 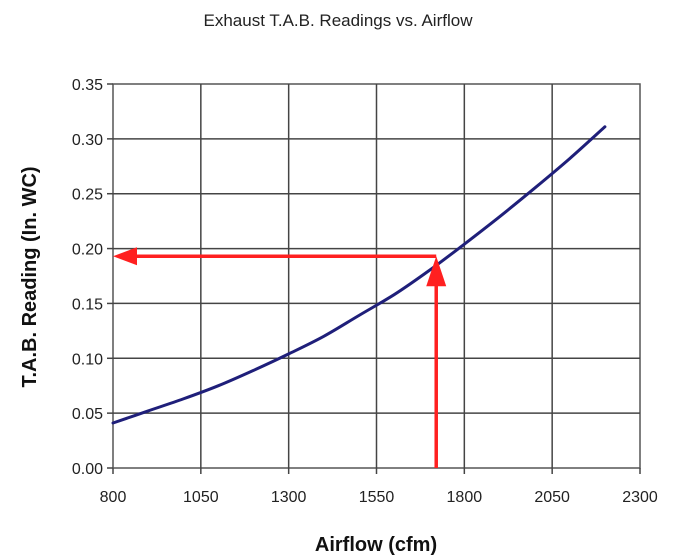 What do you see at coordinates (87, 85) in the screenshot?
I see `y-tick-label: 0.35` at bounding box center [87, 85].